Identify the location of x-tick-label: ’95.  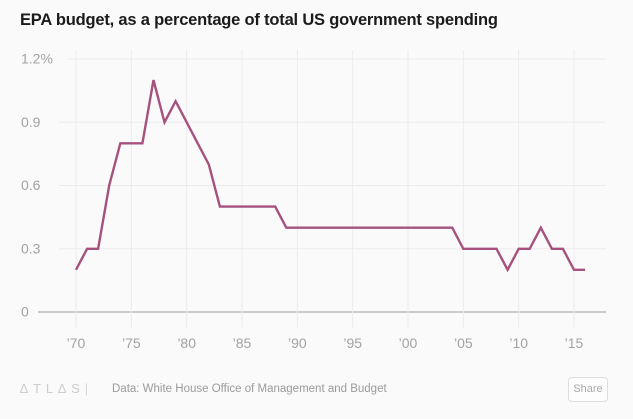
(352, 343).